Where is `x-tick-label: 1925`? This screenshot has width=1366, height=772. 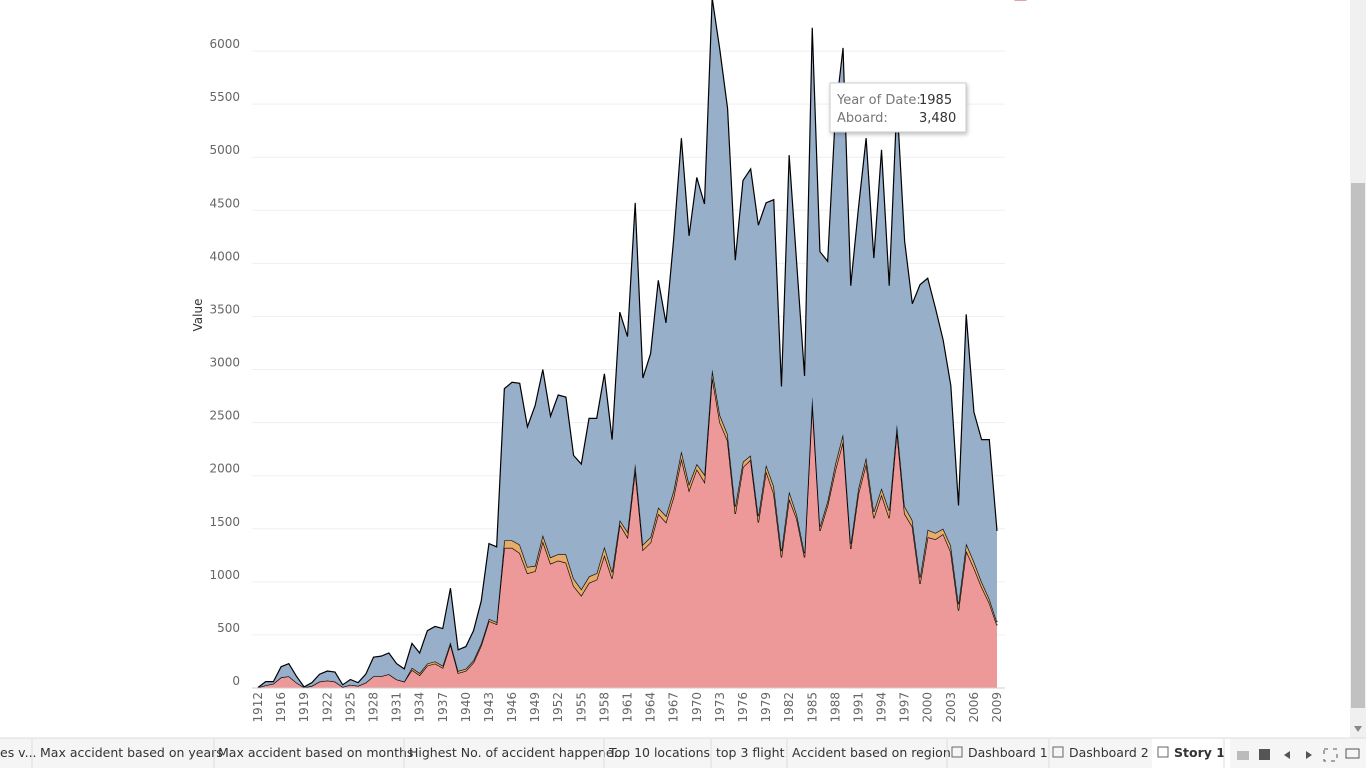 x-tick-label: 1925 is located at coordinates (350, 707).